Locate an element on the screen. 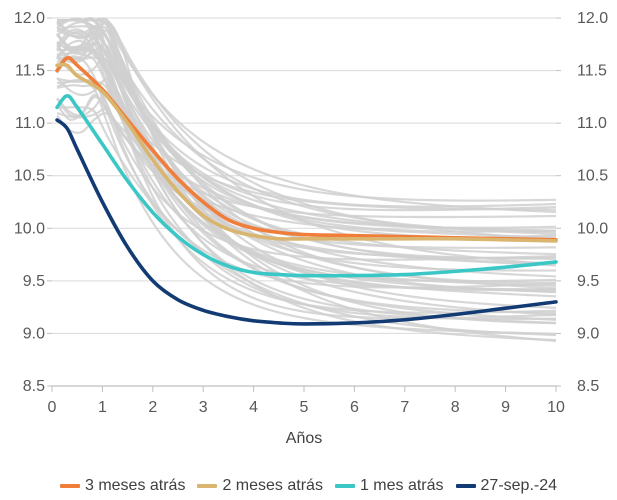 The width and height of the screenshot is (617, 500). legend-item: 1 mes atrás is located at coordinates (389, 486).